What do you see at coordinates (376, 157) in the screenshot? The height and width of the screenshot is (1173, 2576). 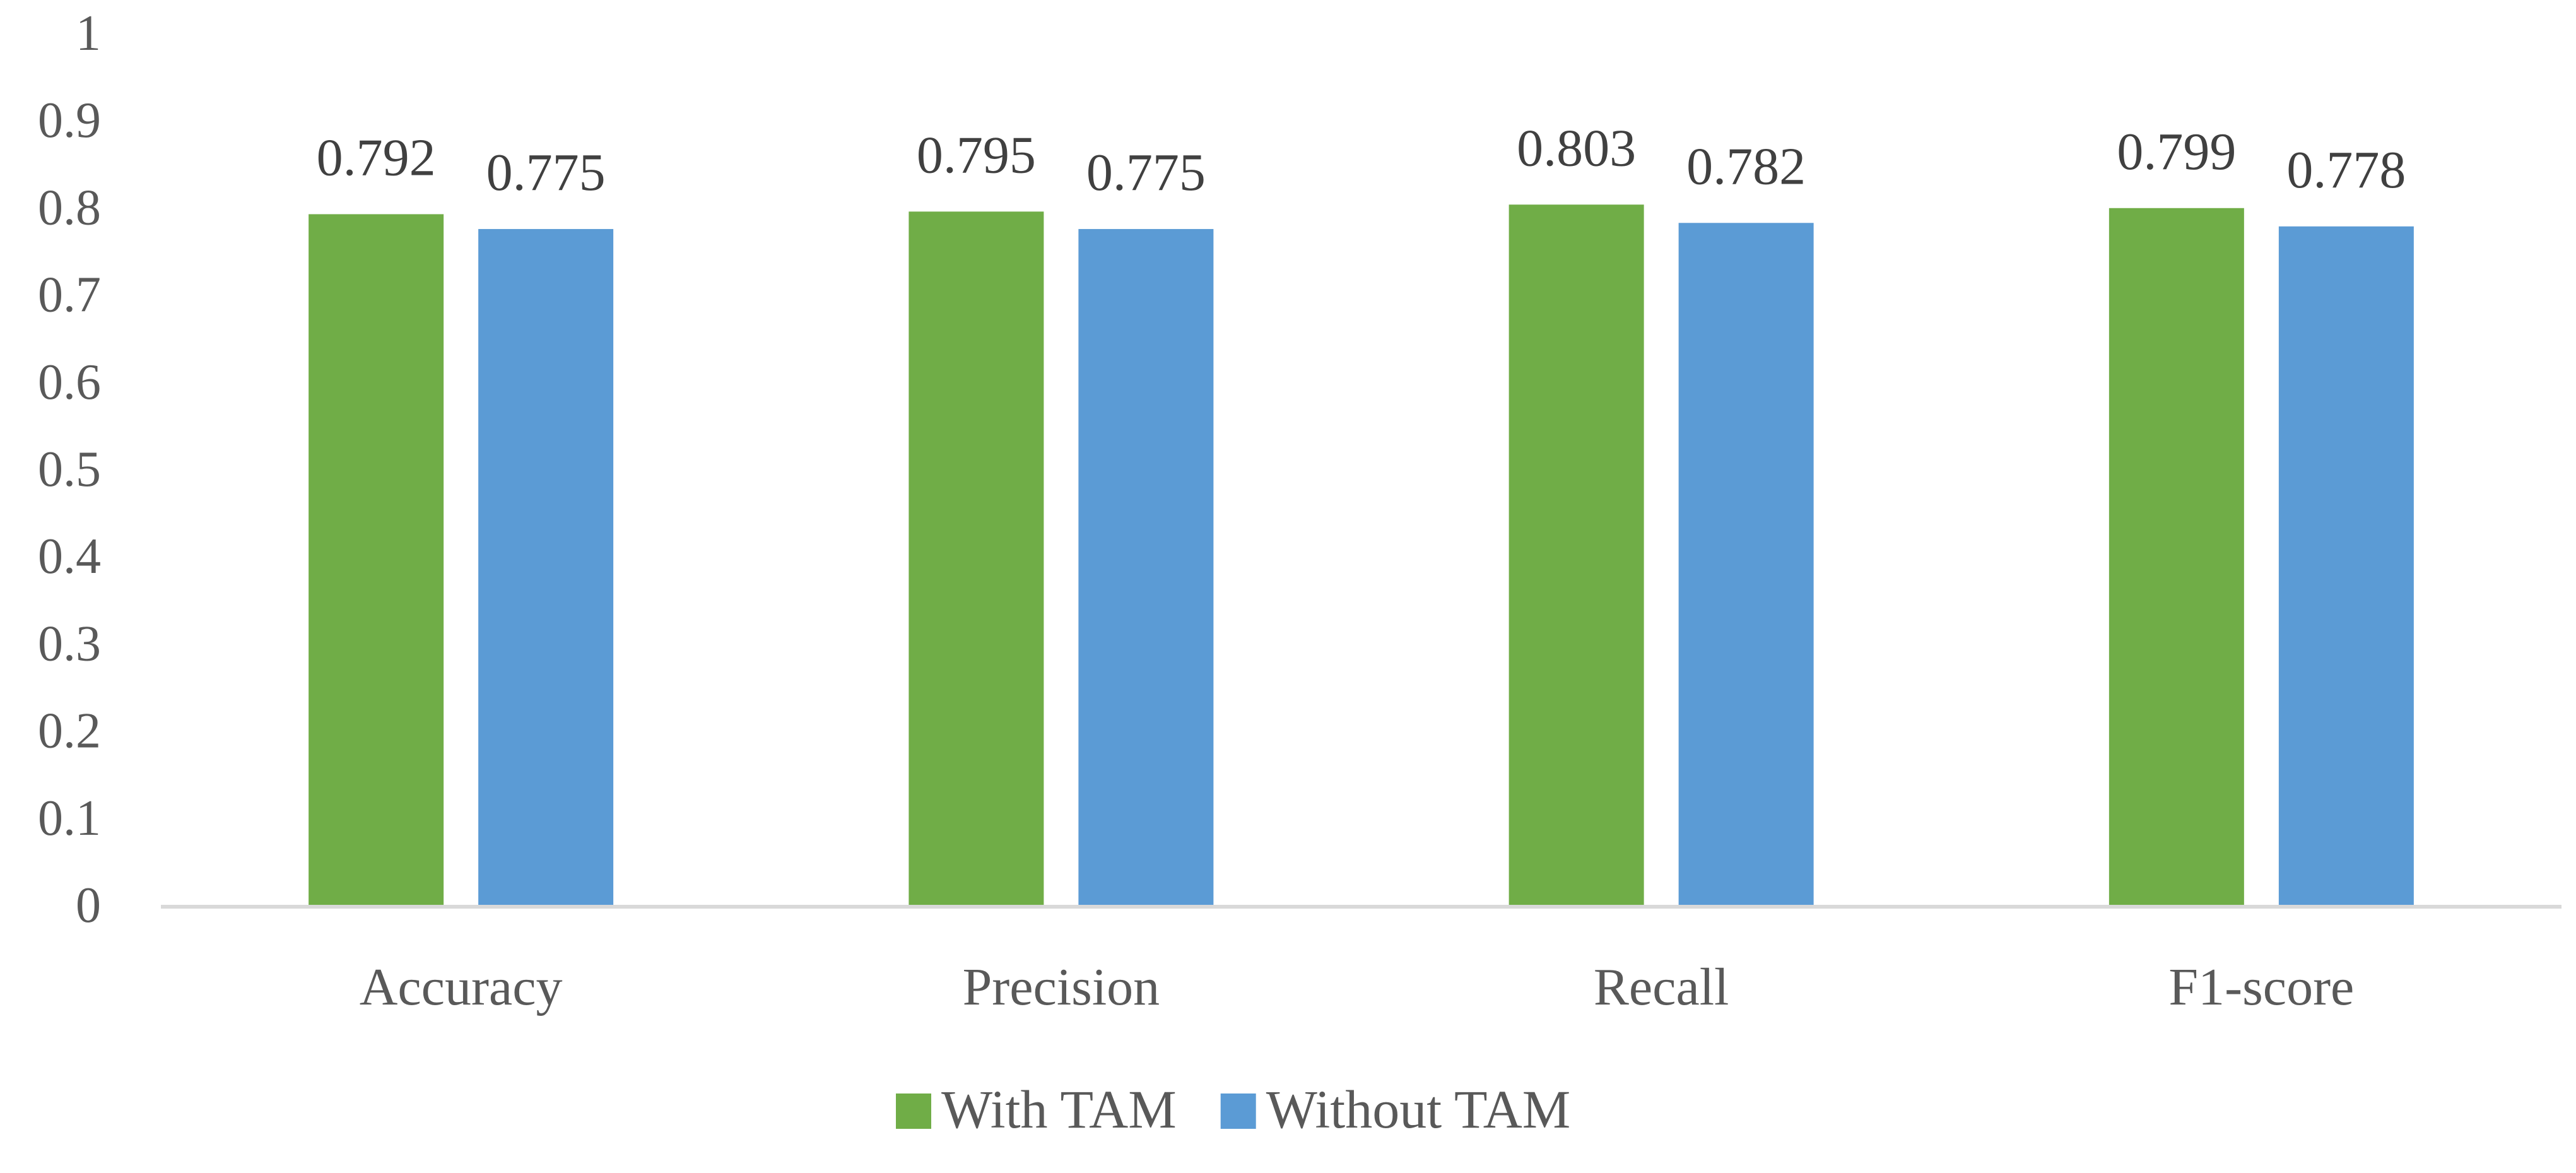 I see `data-label: 0.792` at bounding box center [376, 157].